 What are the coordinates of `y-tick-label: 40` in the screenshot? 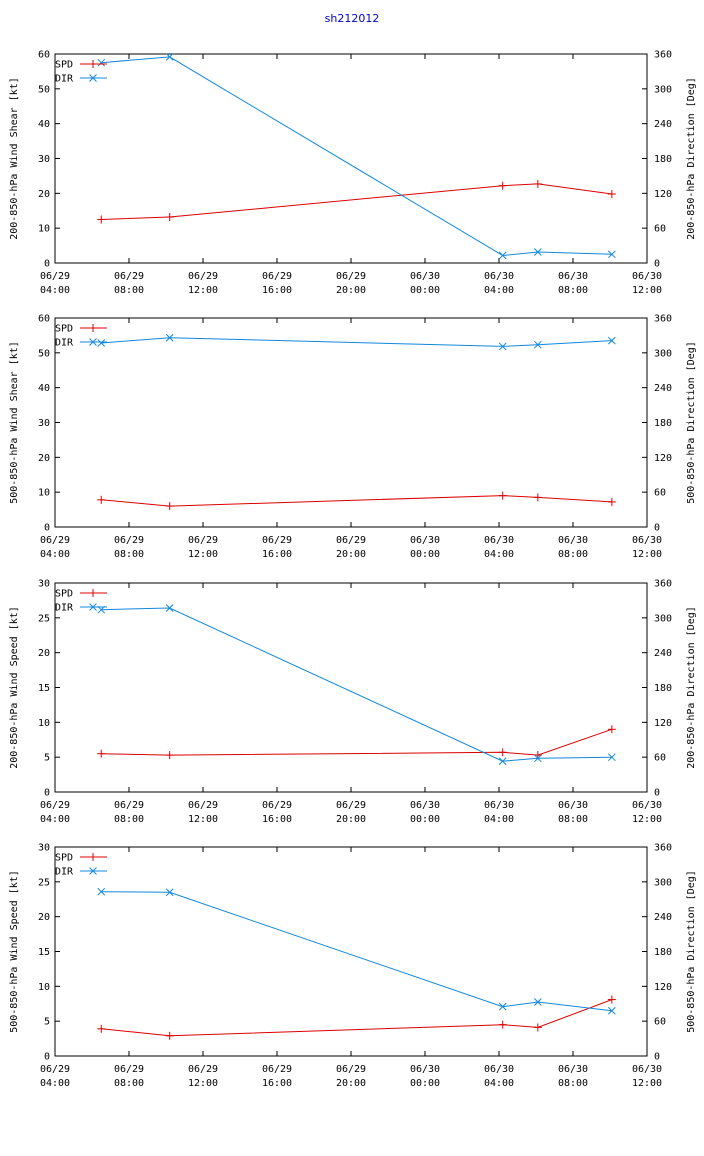 It's located at (44, 124).